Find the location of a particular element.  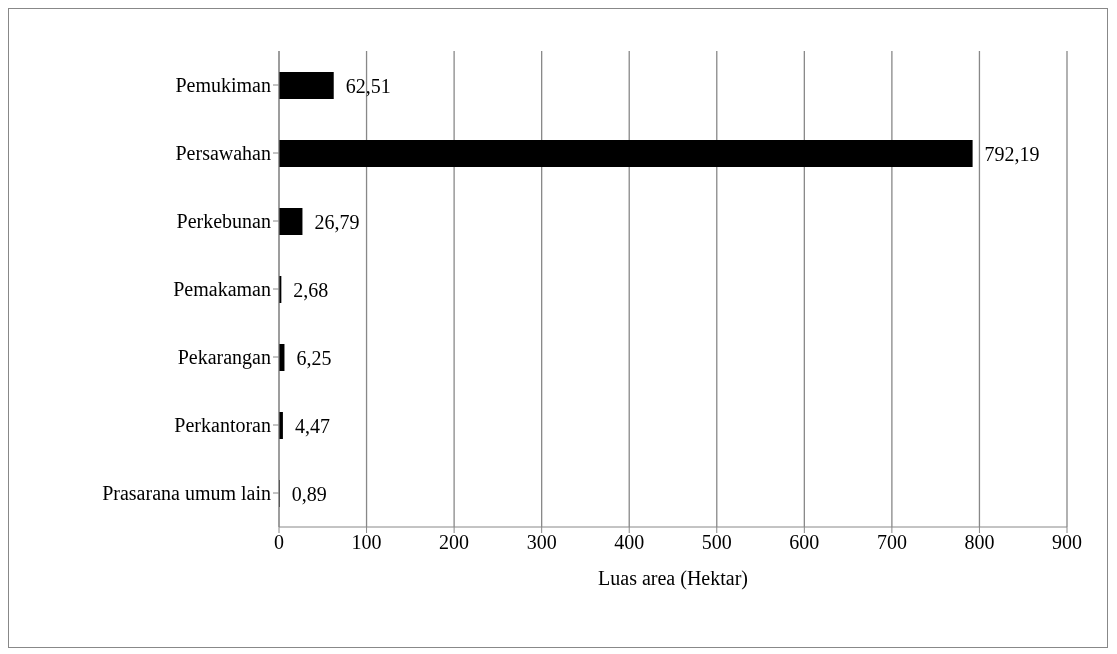

data-label: 6,25 is located at coordinates (314, 357).